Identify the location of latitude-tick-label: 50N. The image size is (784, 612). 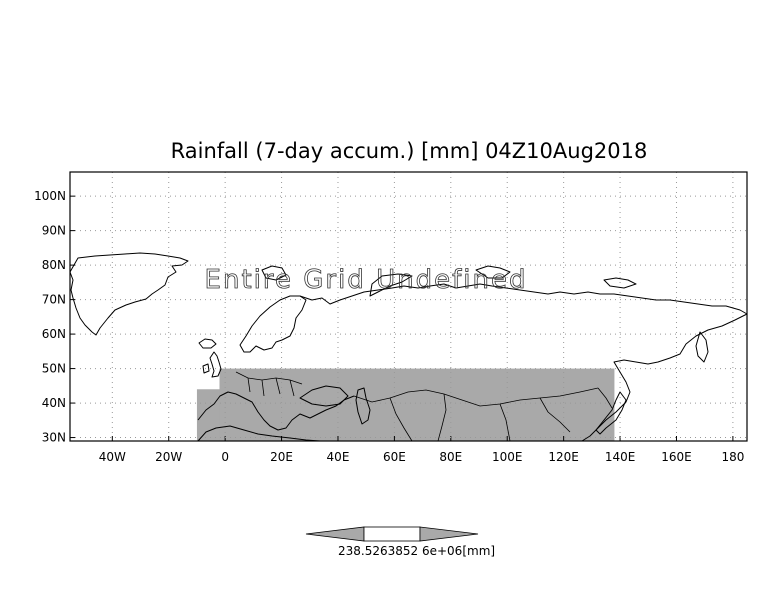
(54, 369).